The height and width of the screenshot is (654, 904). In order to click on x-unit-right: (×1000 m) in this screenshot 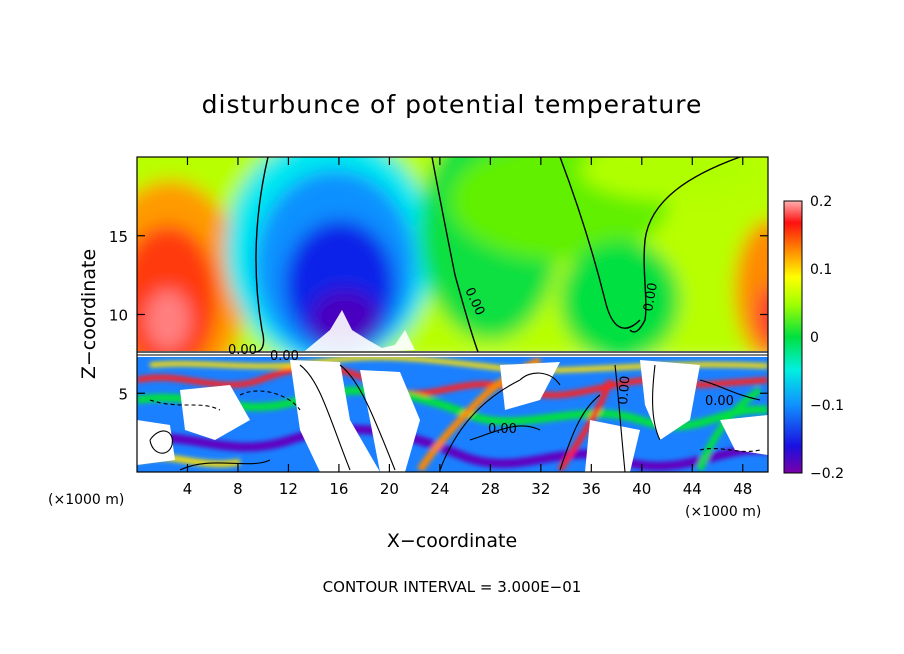, I will do `click(723, 512)`.